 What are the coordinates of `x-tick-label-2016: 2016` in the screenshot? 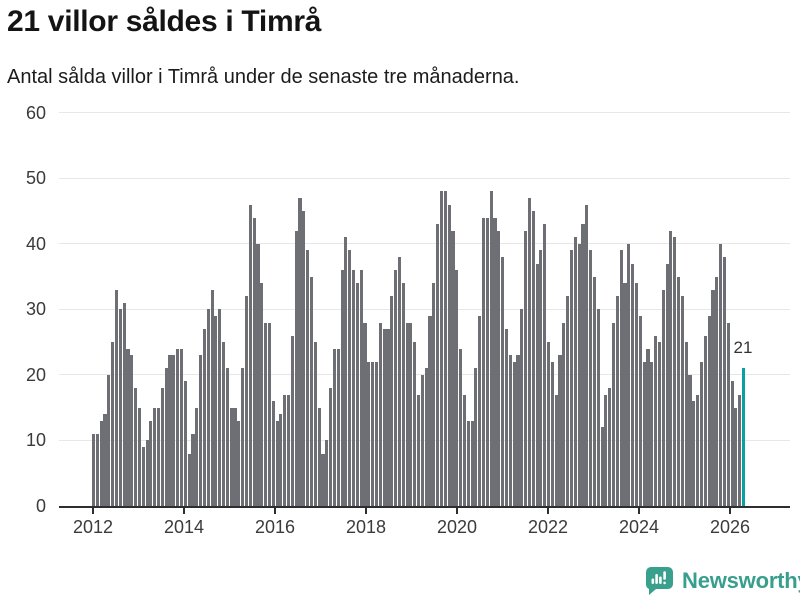 It's located at (275, 527).